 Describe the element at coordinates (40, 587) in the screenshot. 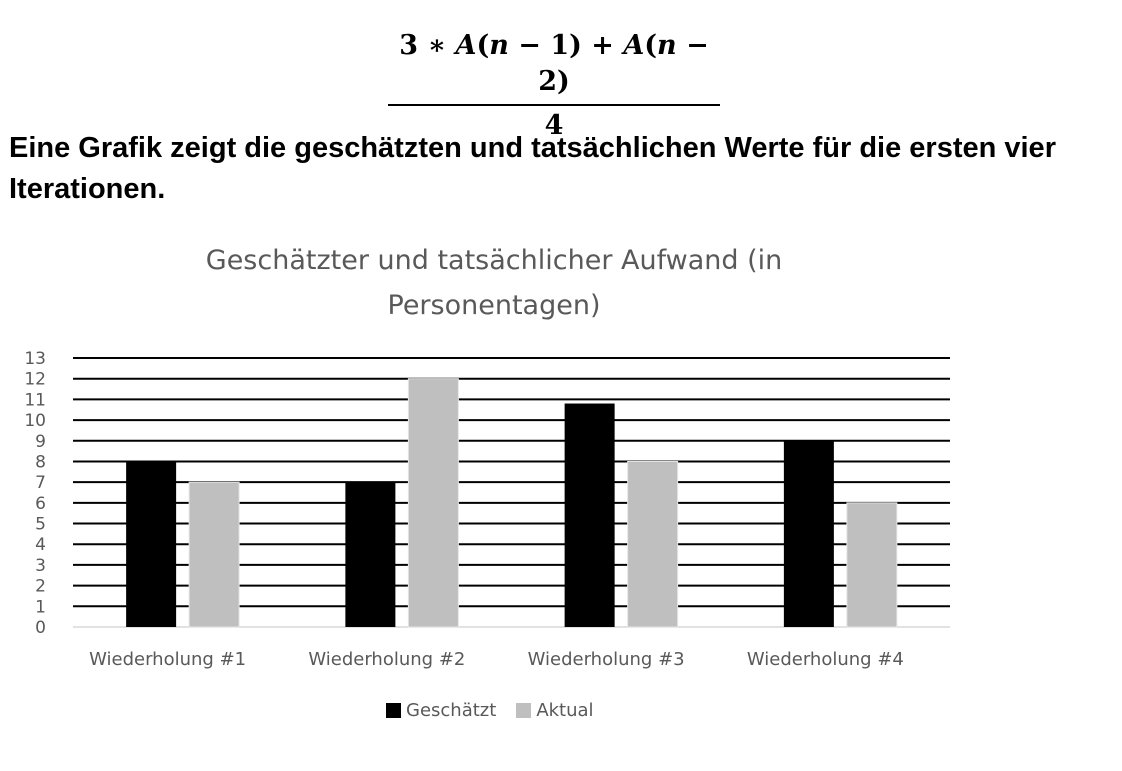

I see `y-tick-label-2: 2` at that location.